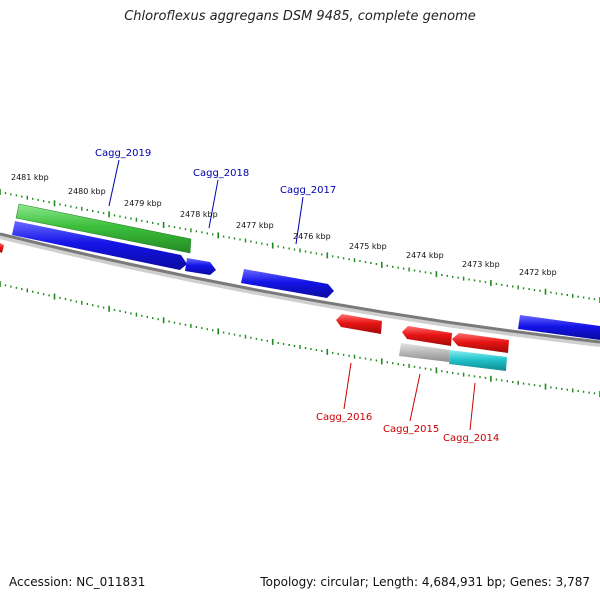 The image size is (600, 600). What do you see at coordinates (77, 582) in the screenshot?
I see `accession-label: Accession: NC_011831` at bounding box center [77, 582].